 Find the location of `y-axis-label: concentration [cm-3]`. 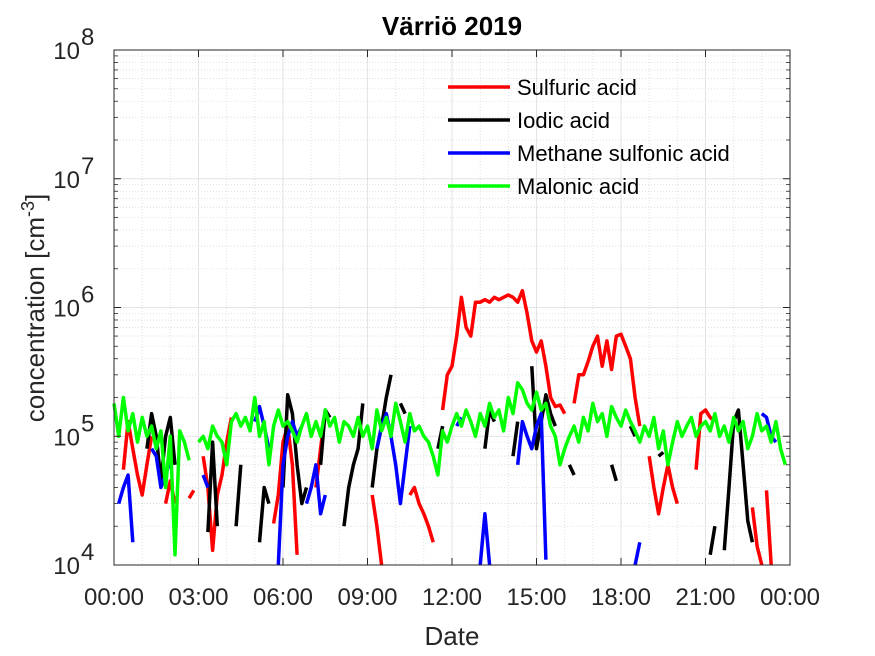

y-axis-label: concentration [cm-3] is located at coordinates (34, 308).